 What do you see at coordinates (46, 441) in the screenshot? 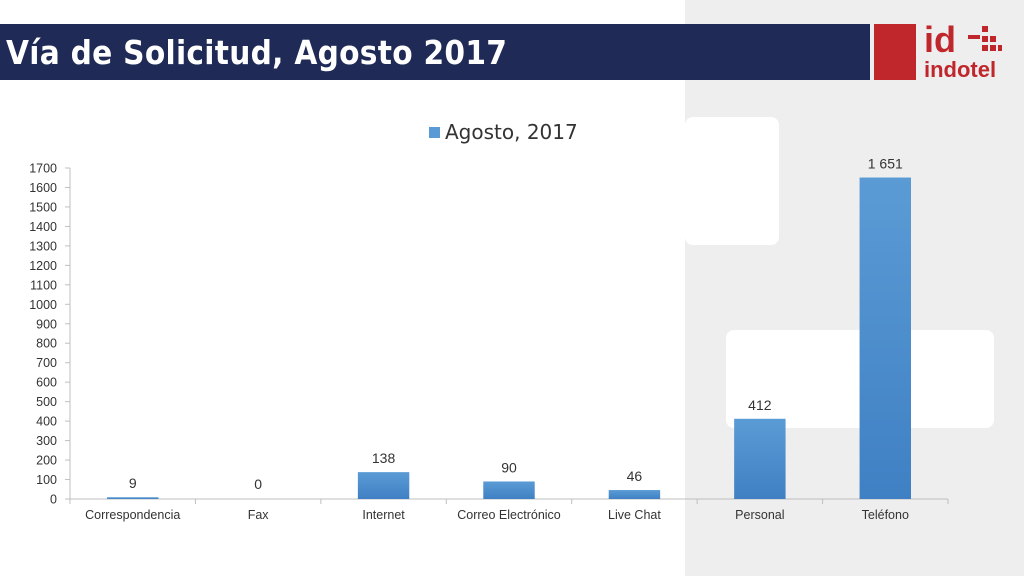
I see `y-tick-label: 300` at bounding box center [46, 441].